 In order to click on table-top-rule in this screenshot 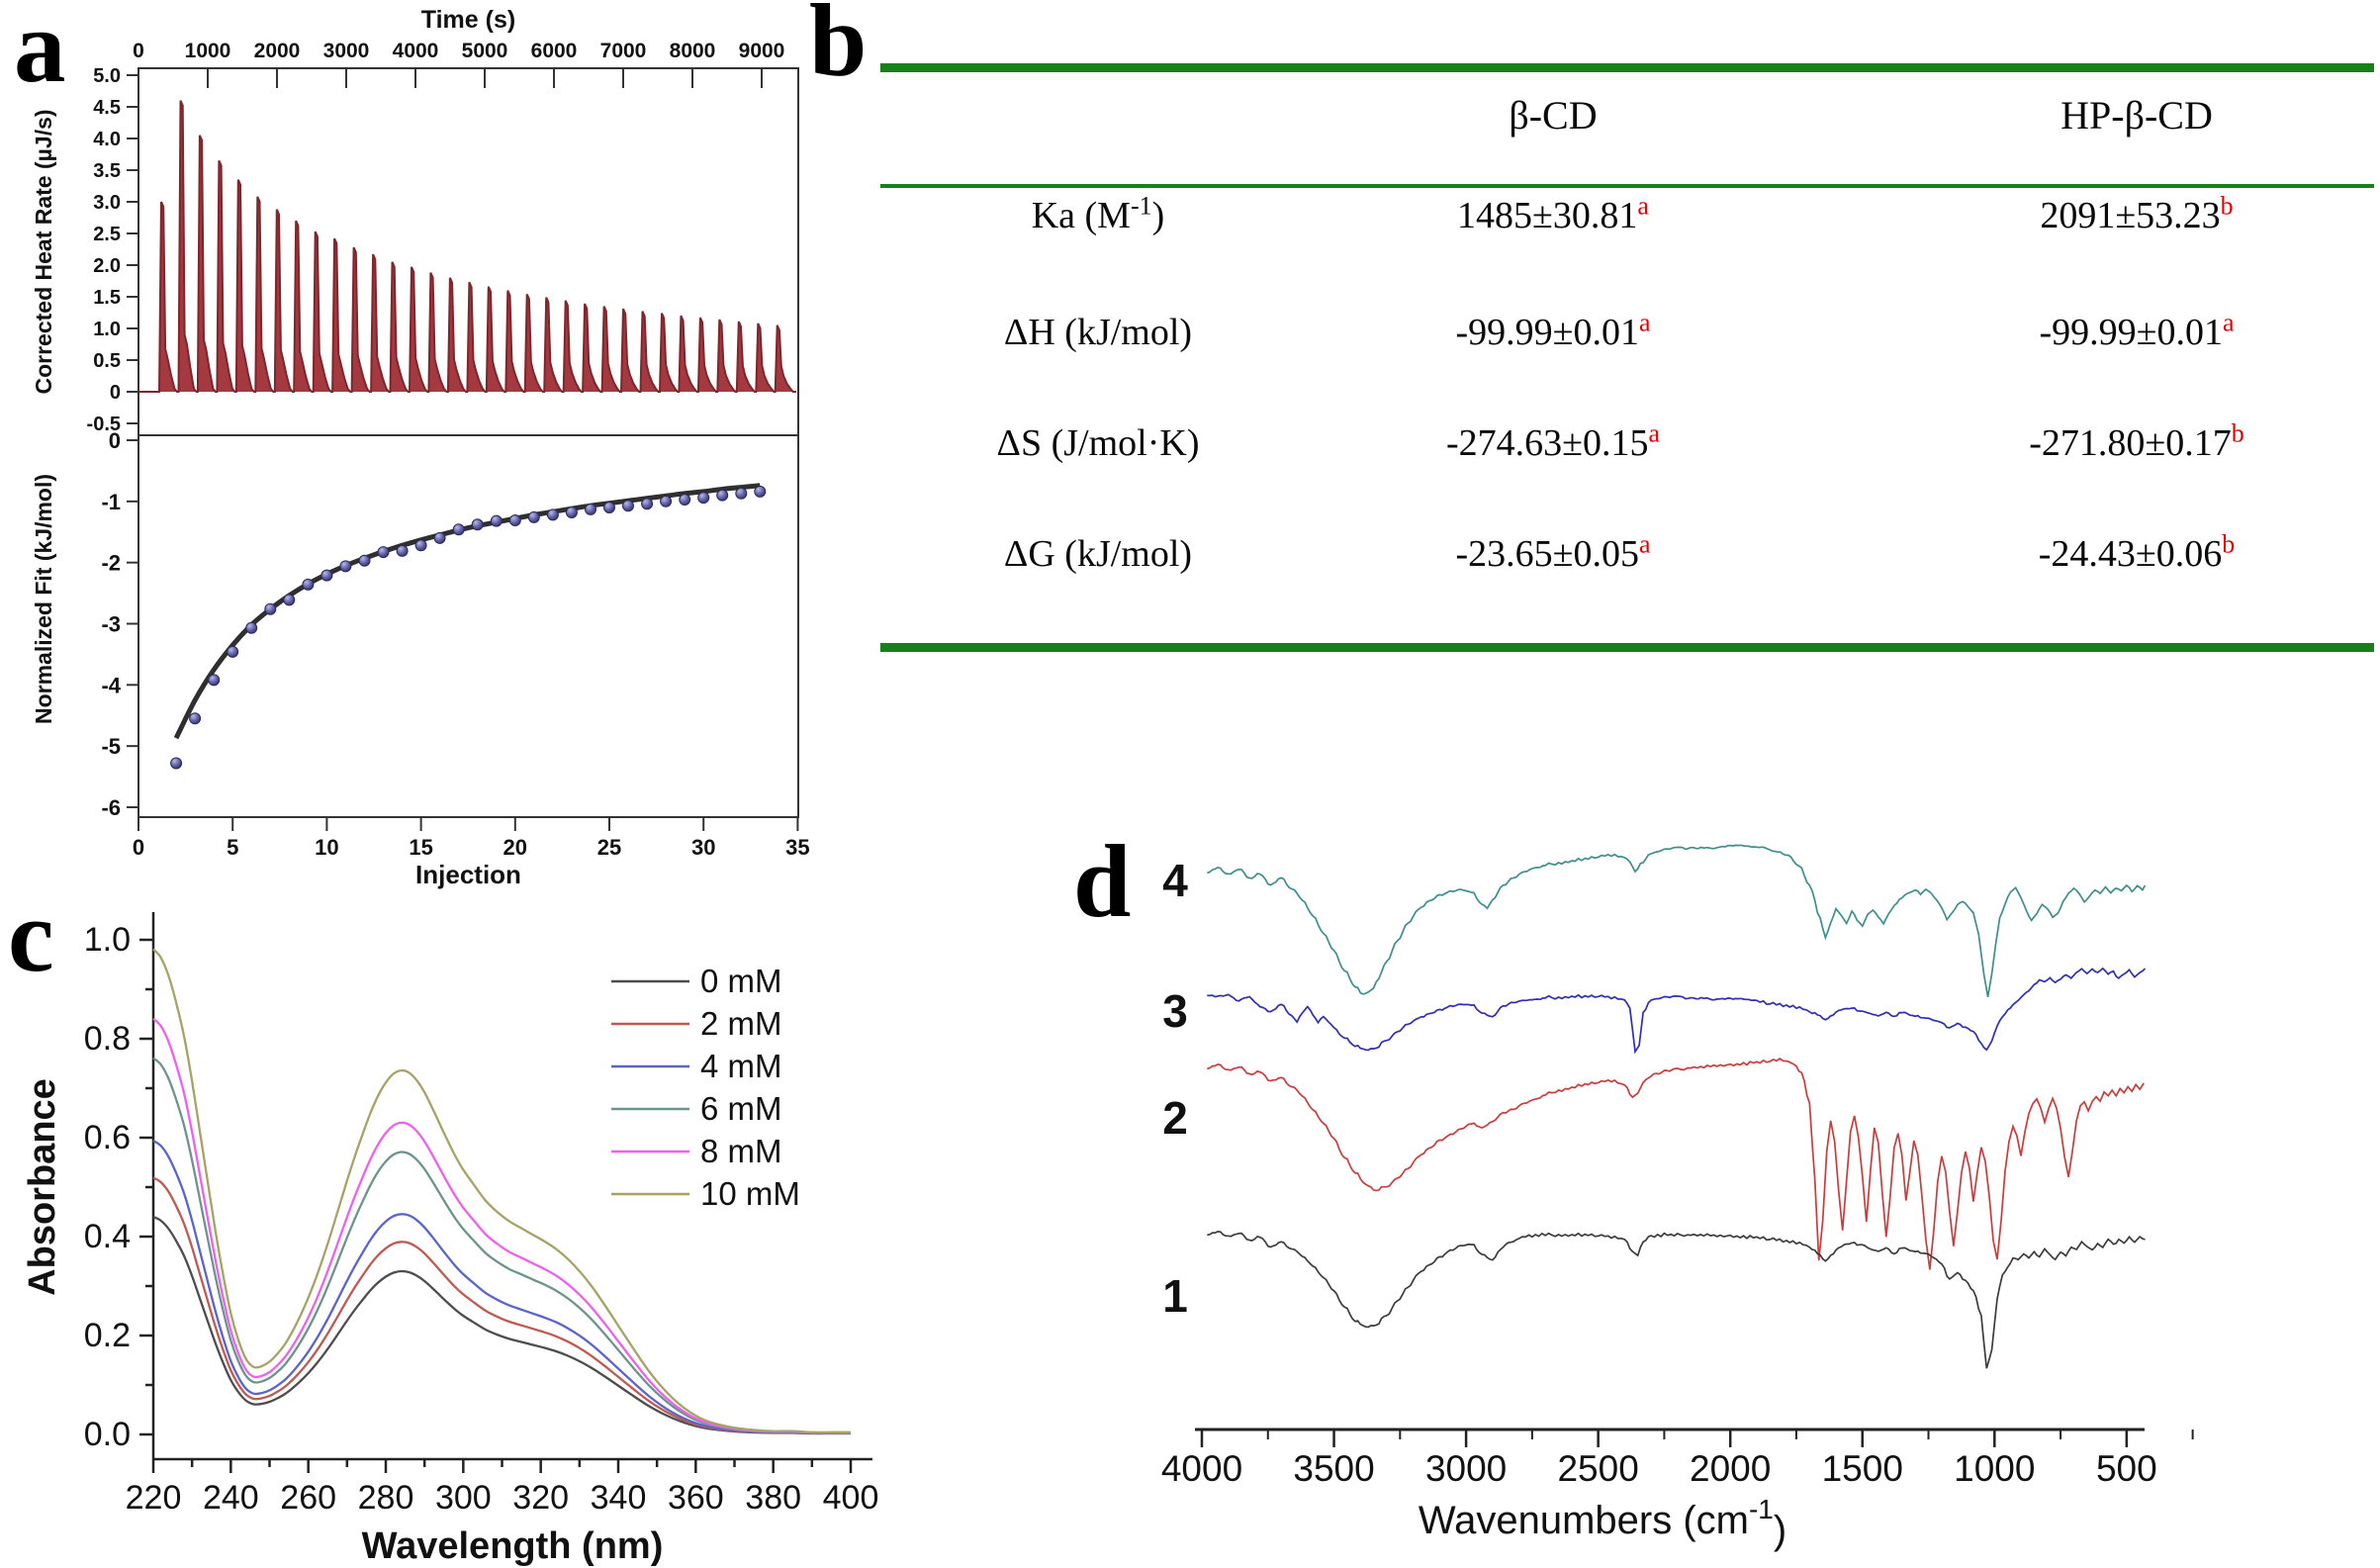, I will do `click(1627, 67)`.